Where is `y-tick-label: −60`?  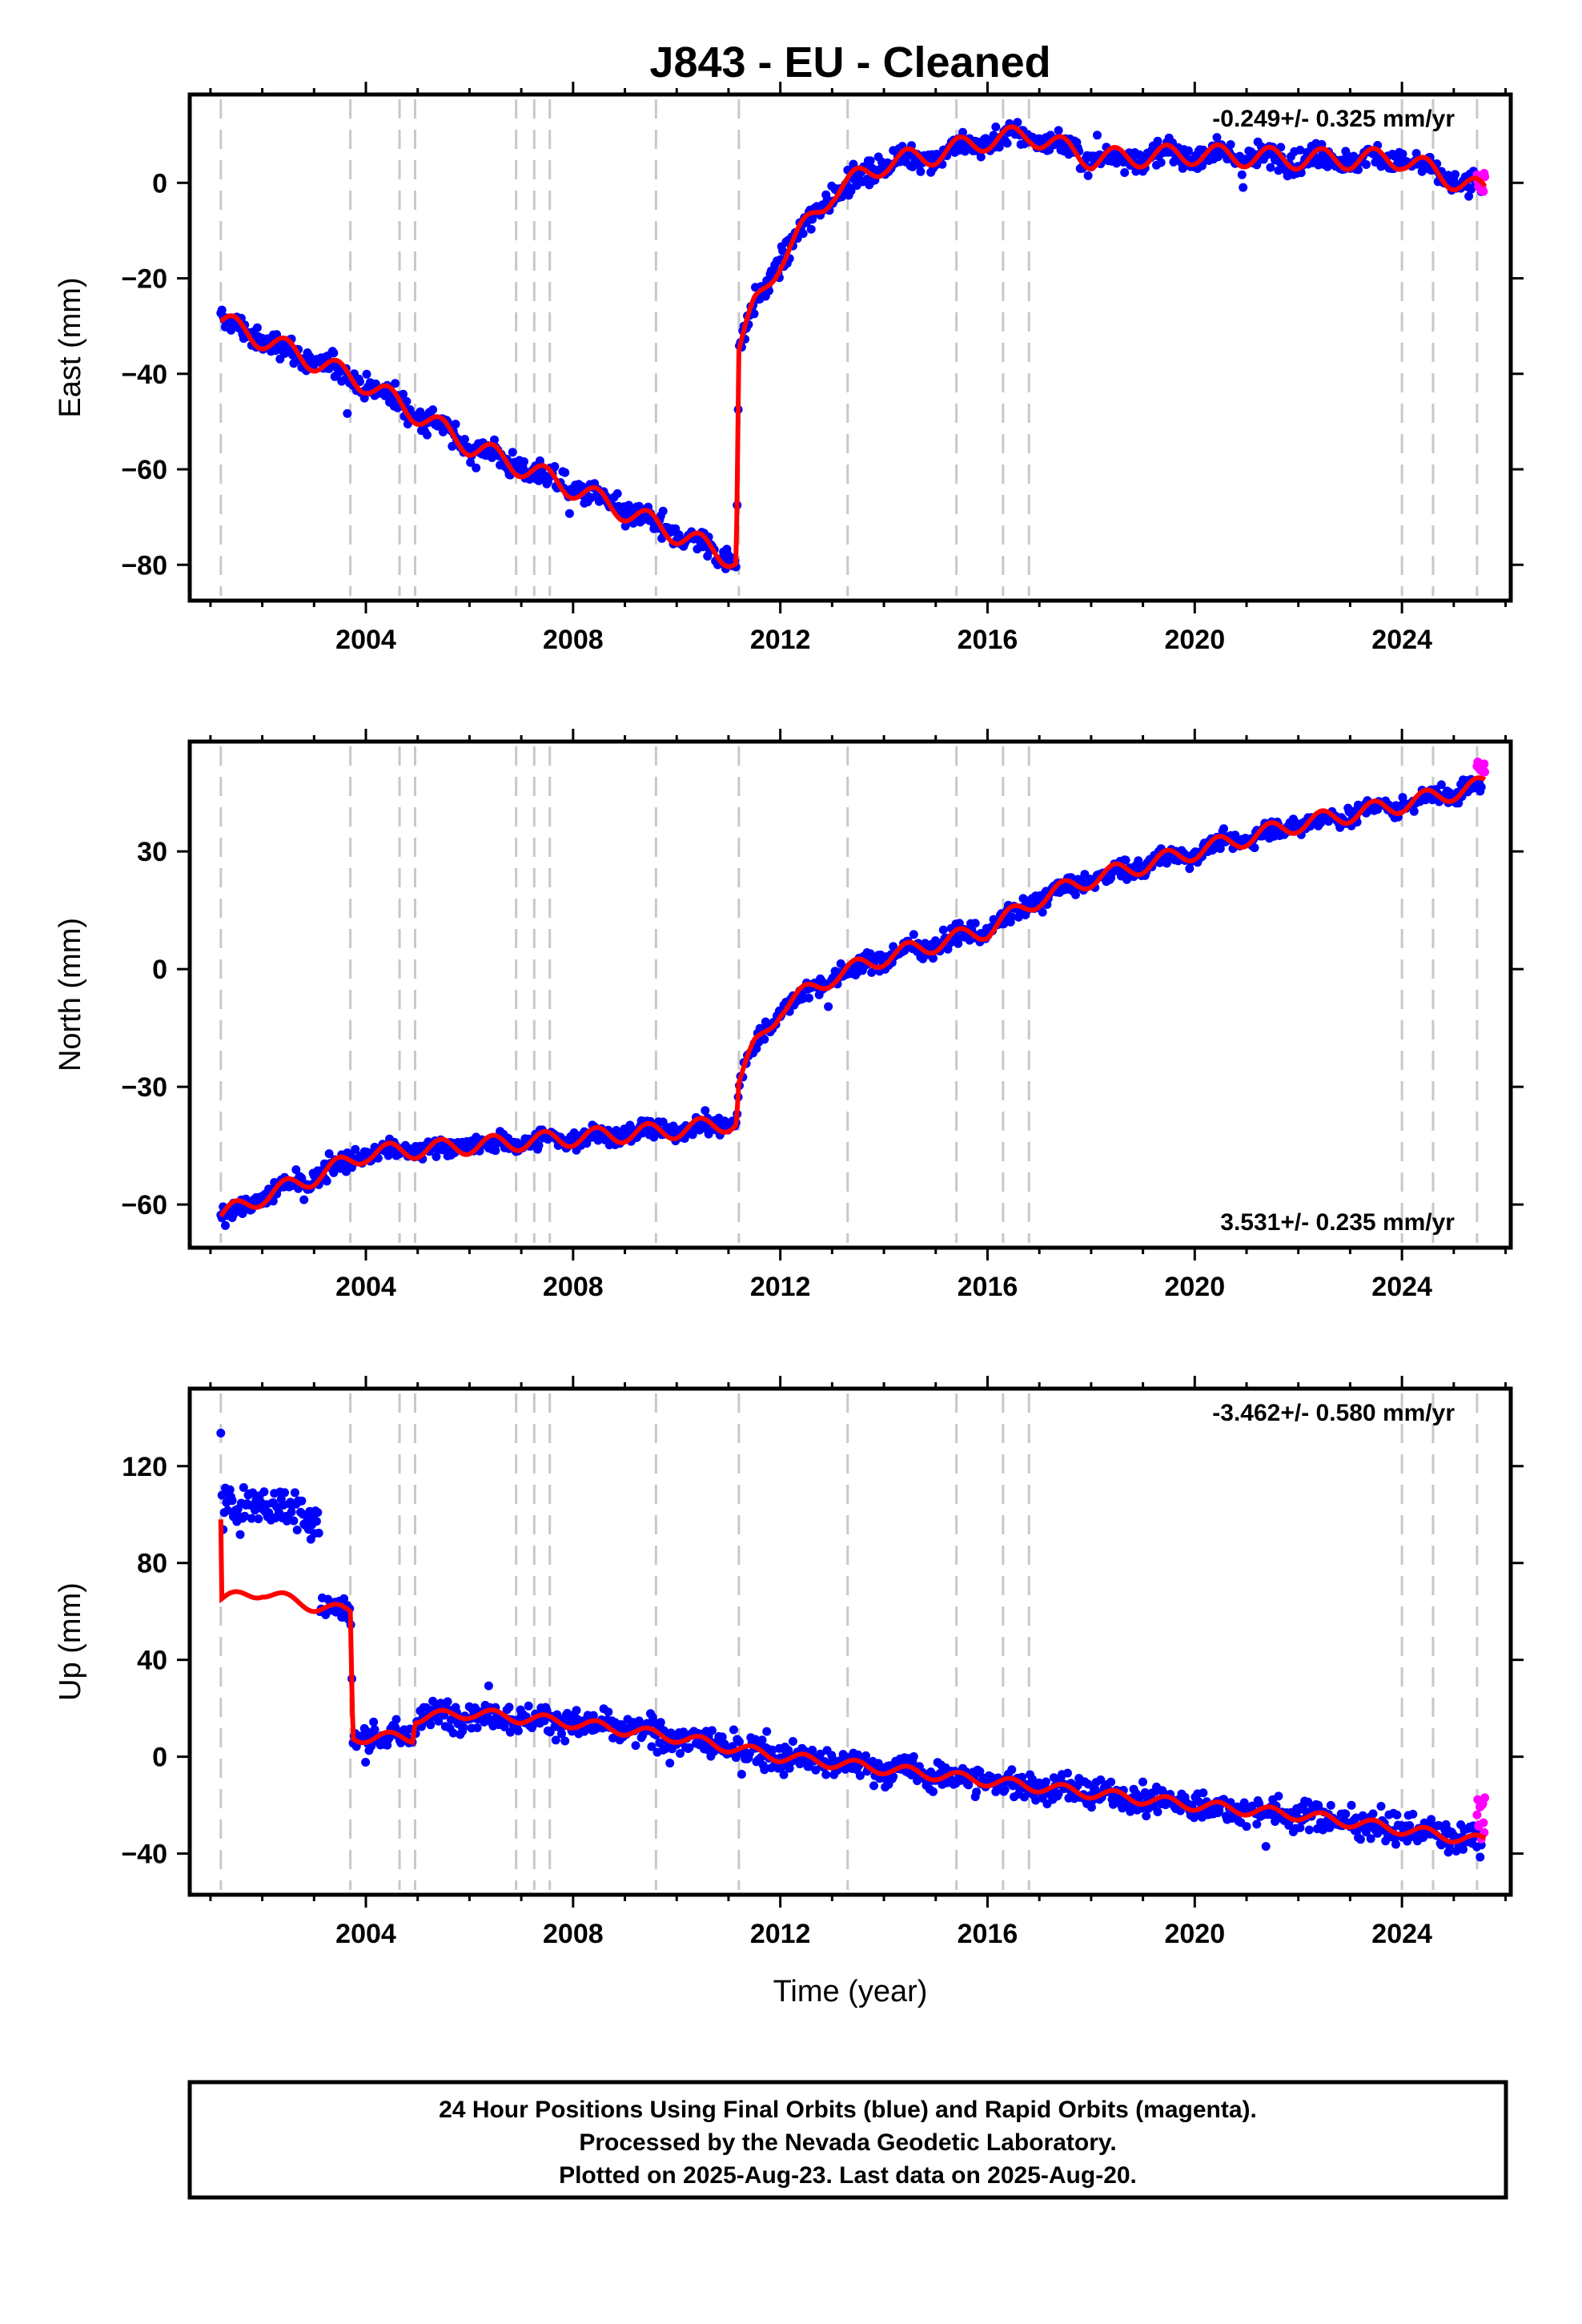
y-tick-label: −60 is located at coordinates (144, 470).